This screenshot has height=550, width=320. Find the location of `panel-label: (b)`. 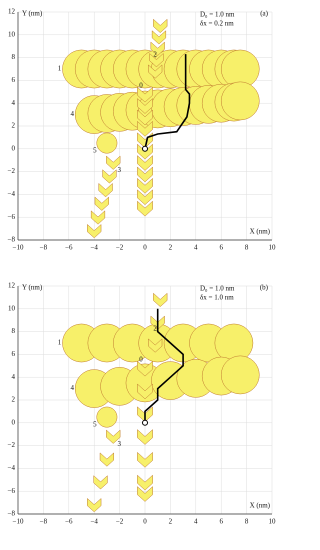

panel-label: (b) is located at coordinates (264, 288).